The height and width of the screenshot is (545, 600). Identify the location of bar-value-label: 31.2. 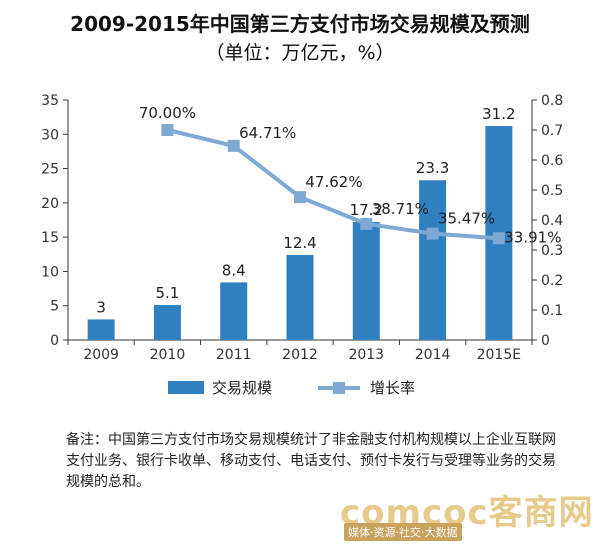
(498, 114).